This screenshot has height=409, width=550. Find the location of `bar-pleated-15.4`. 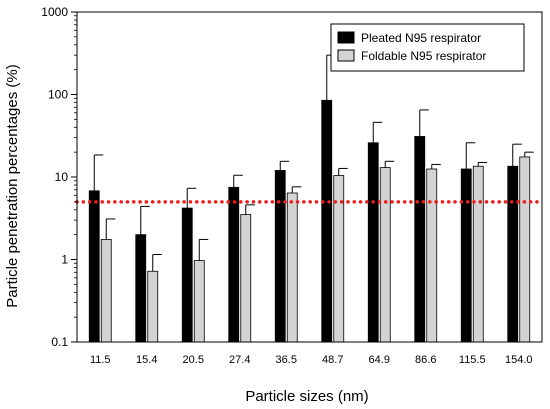

bar-pleated-15.4 is located at coordinates (141, 288).